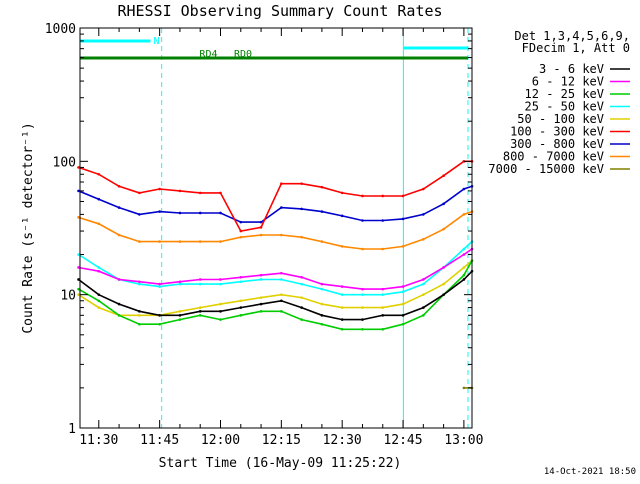  I want to click on x-tick-label: 12:45, so click(402, 440).